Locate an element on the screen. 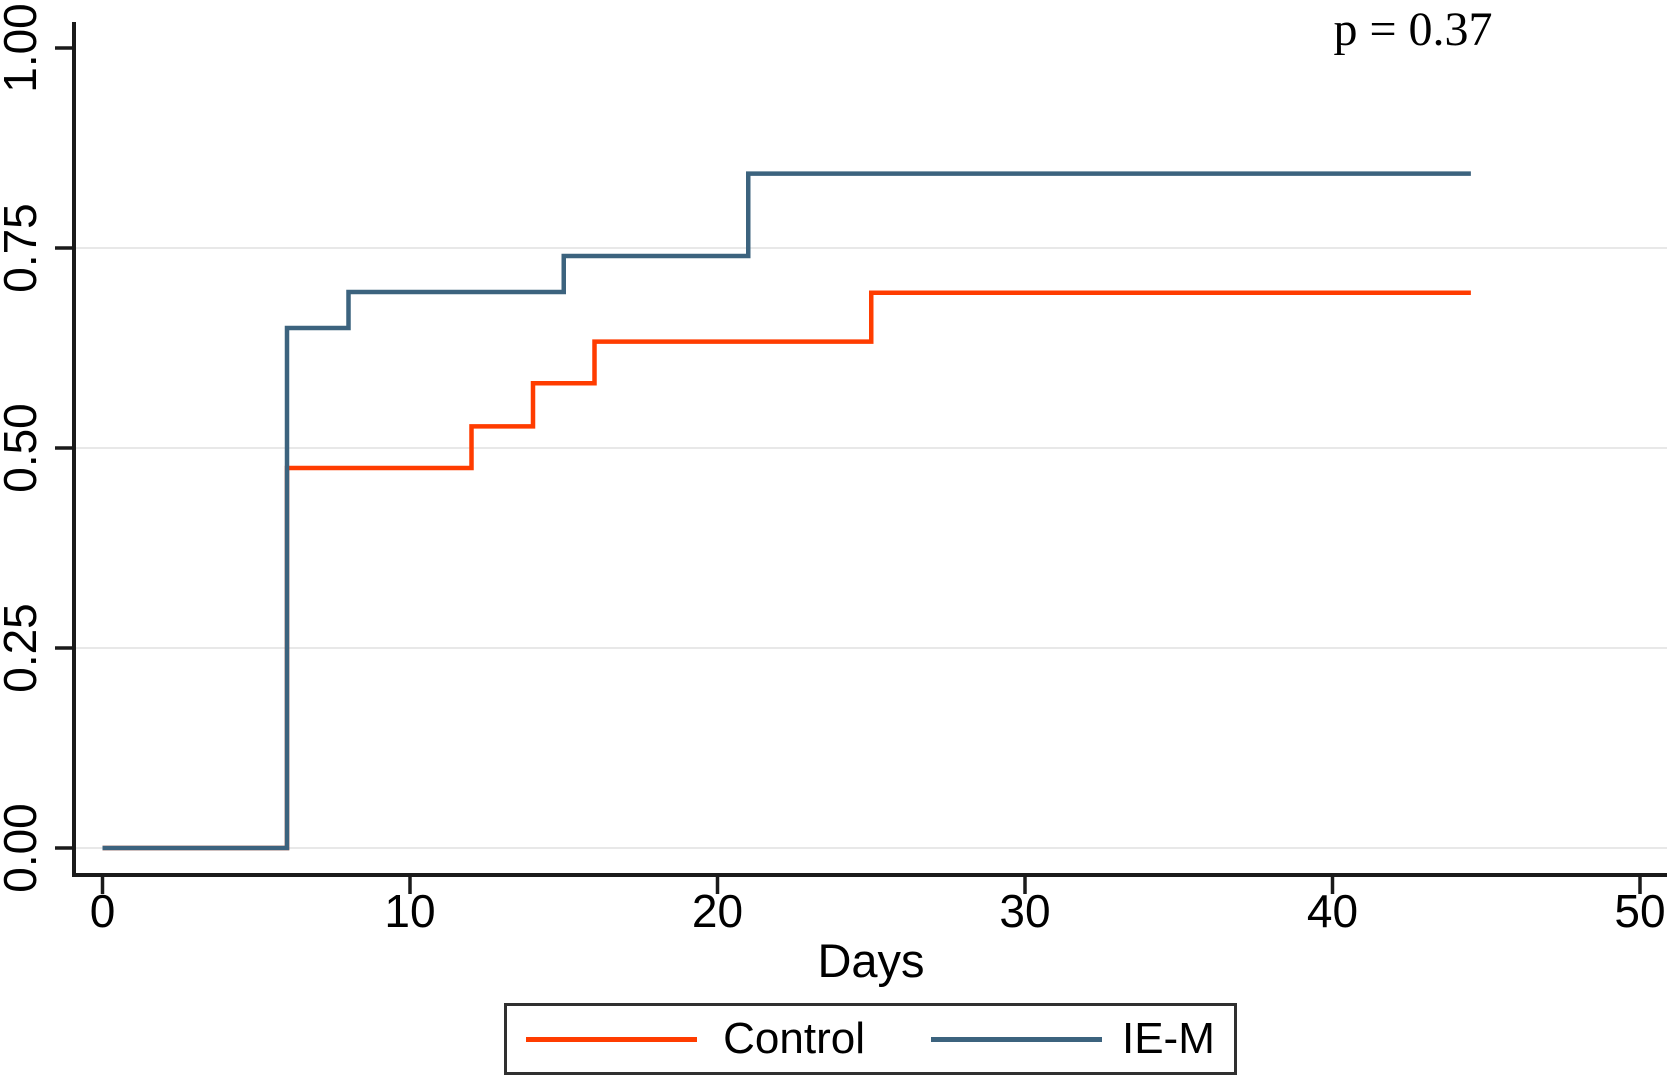 The height and width of the screenshot is (1083, 1675). y-tick-label-1.00: 1.00 is located at coordinates (23, 48).